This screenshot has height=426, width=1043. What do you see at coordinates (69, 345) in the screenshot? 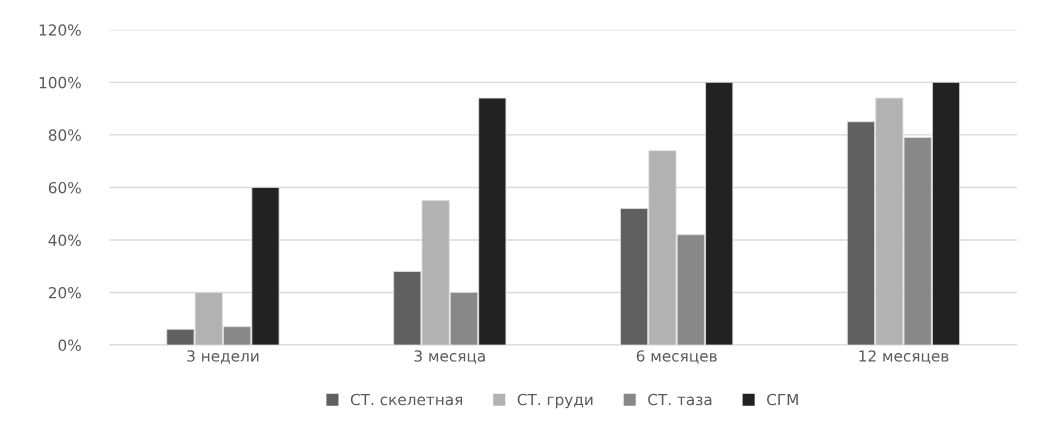
I see `y-tick-label: 0%` at bounding box center [69, 345].